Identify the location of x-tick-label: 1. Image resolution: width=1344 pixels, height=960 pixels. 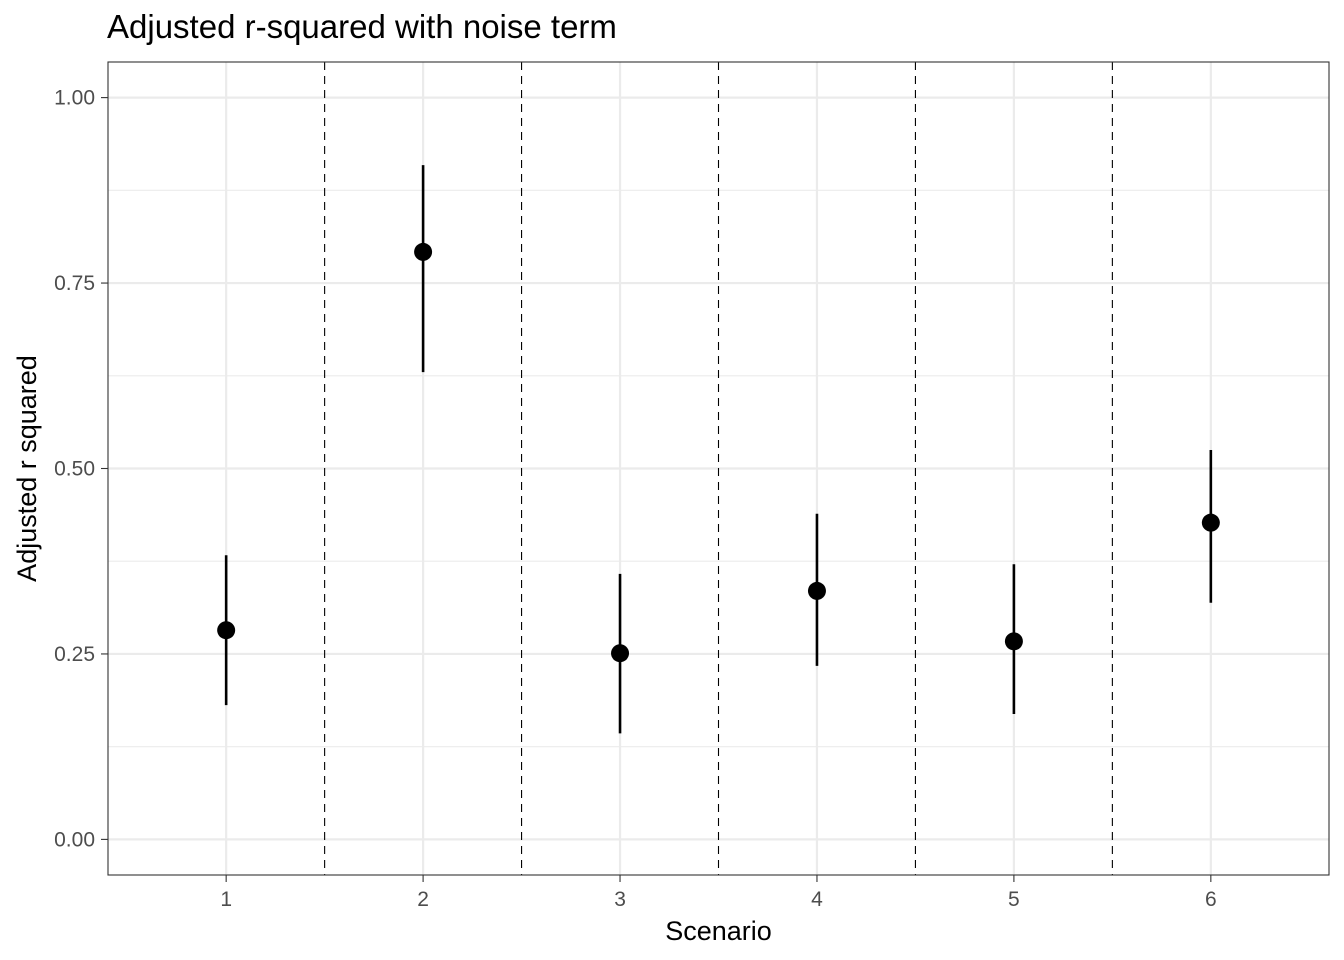
(226, 899).